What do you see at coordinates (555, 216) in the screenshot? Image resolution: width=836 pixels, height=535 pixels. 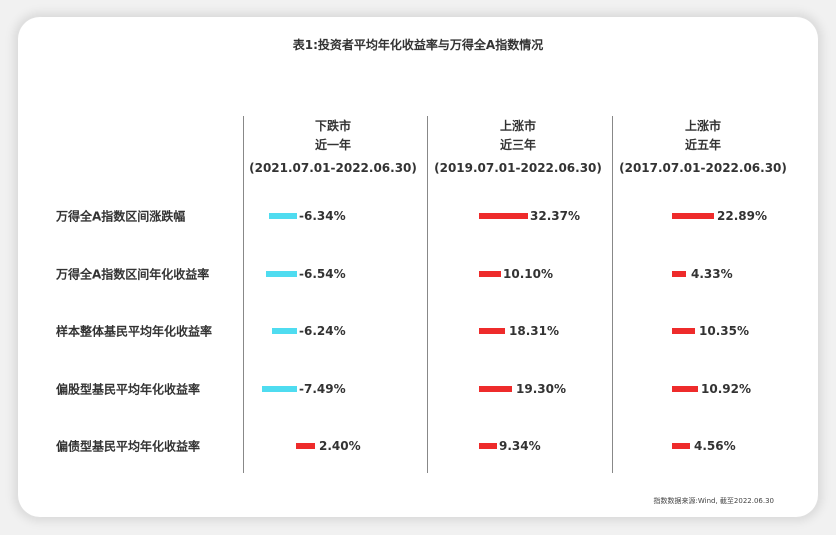 I see `bar-value: 32.37%` at bounding box center [555, 216].